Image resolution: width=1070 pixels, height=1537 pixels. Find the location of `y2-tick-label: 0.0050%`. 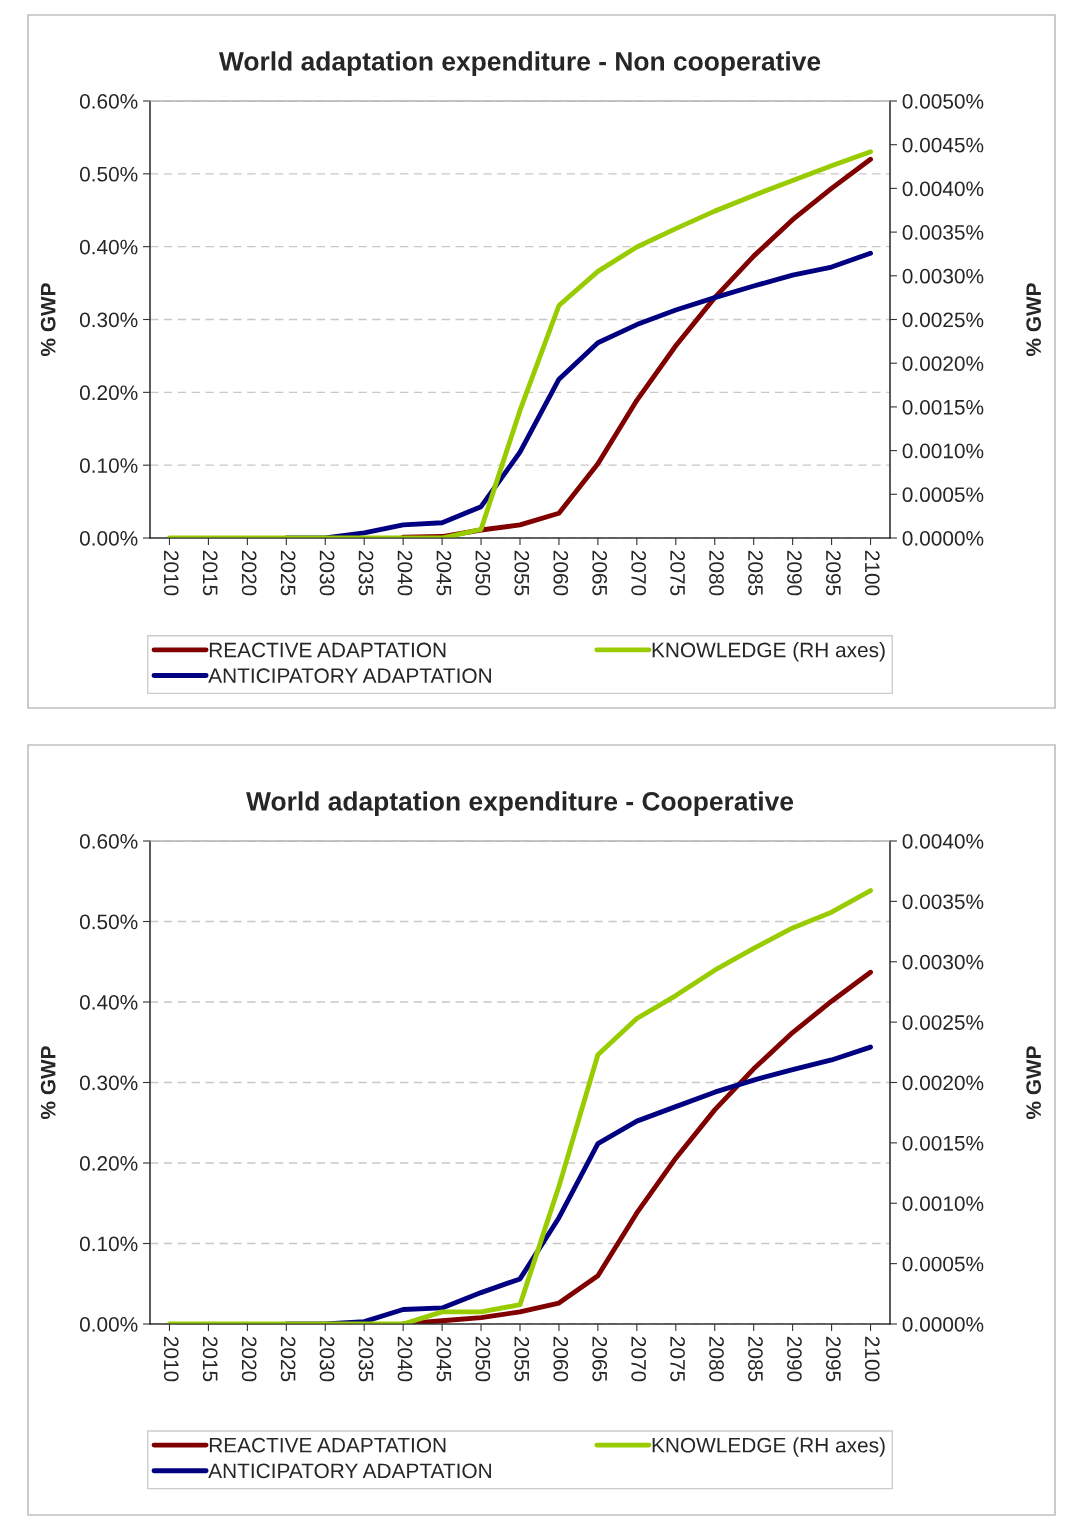

y2-tick-label: 0.0050% is located at coordinates (943, 101).